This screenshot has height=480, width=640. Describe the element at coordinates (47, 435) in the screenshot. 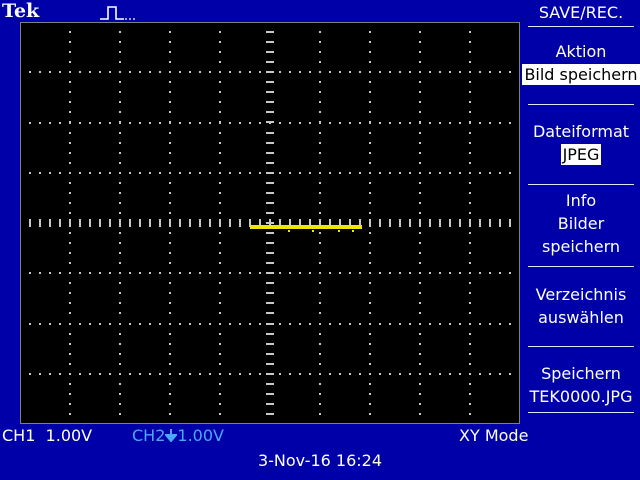

I see `ch1-readout: CH1 1.00V` at that location.